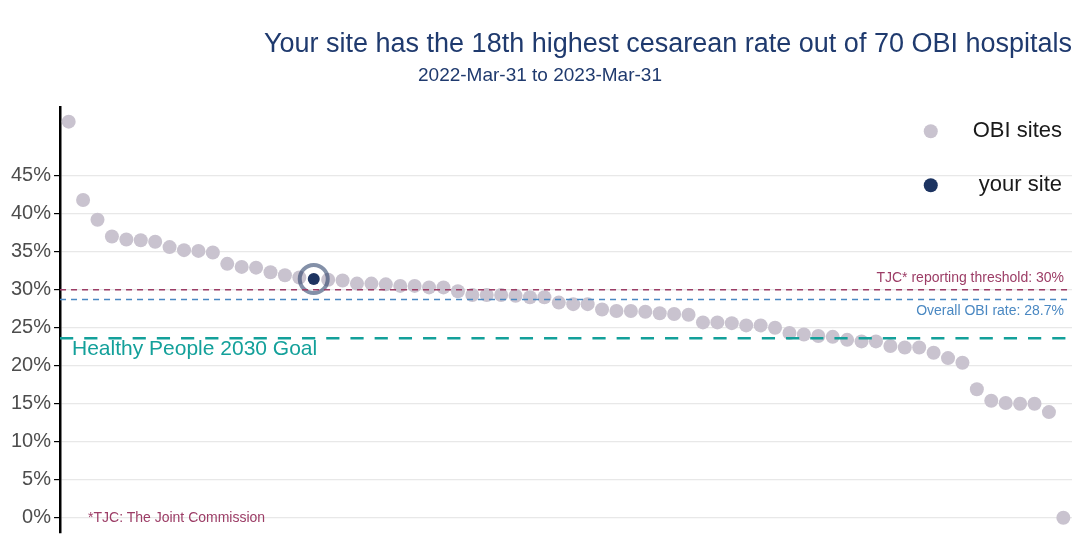 The width and height of the screenshot is (1086, 554). Describe the element at coordinates (31, 364) in the screenshot. I see `y-tick-label: 20%` at that location.